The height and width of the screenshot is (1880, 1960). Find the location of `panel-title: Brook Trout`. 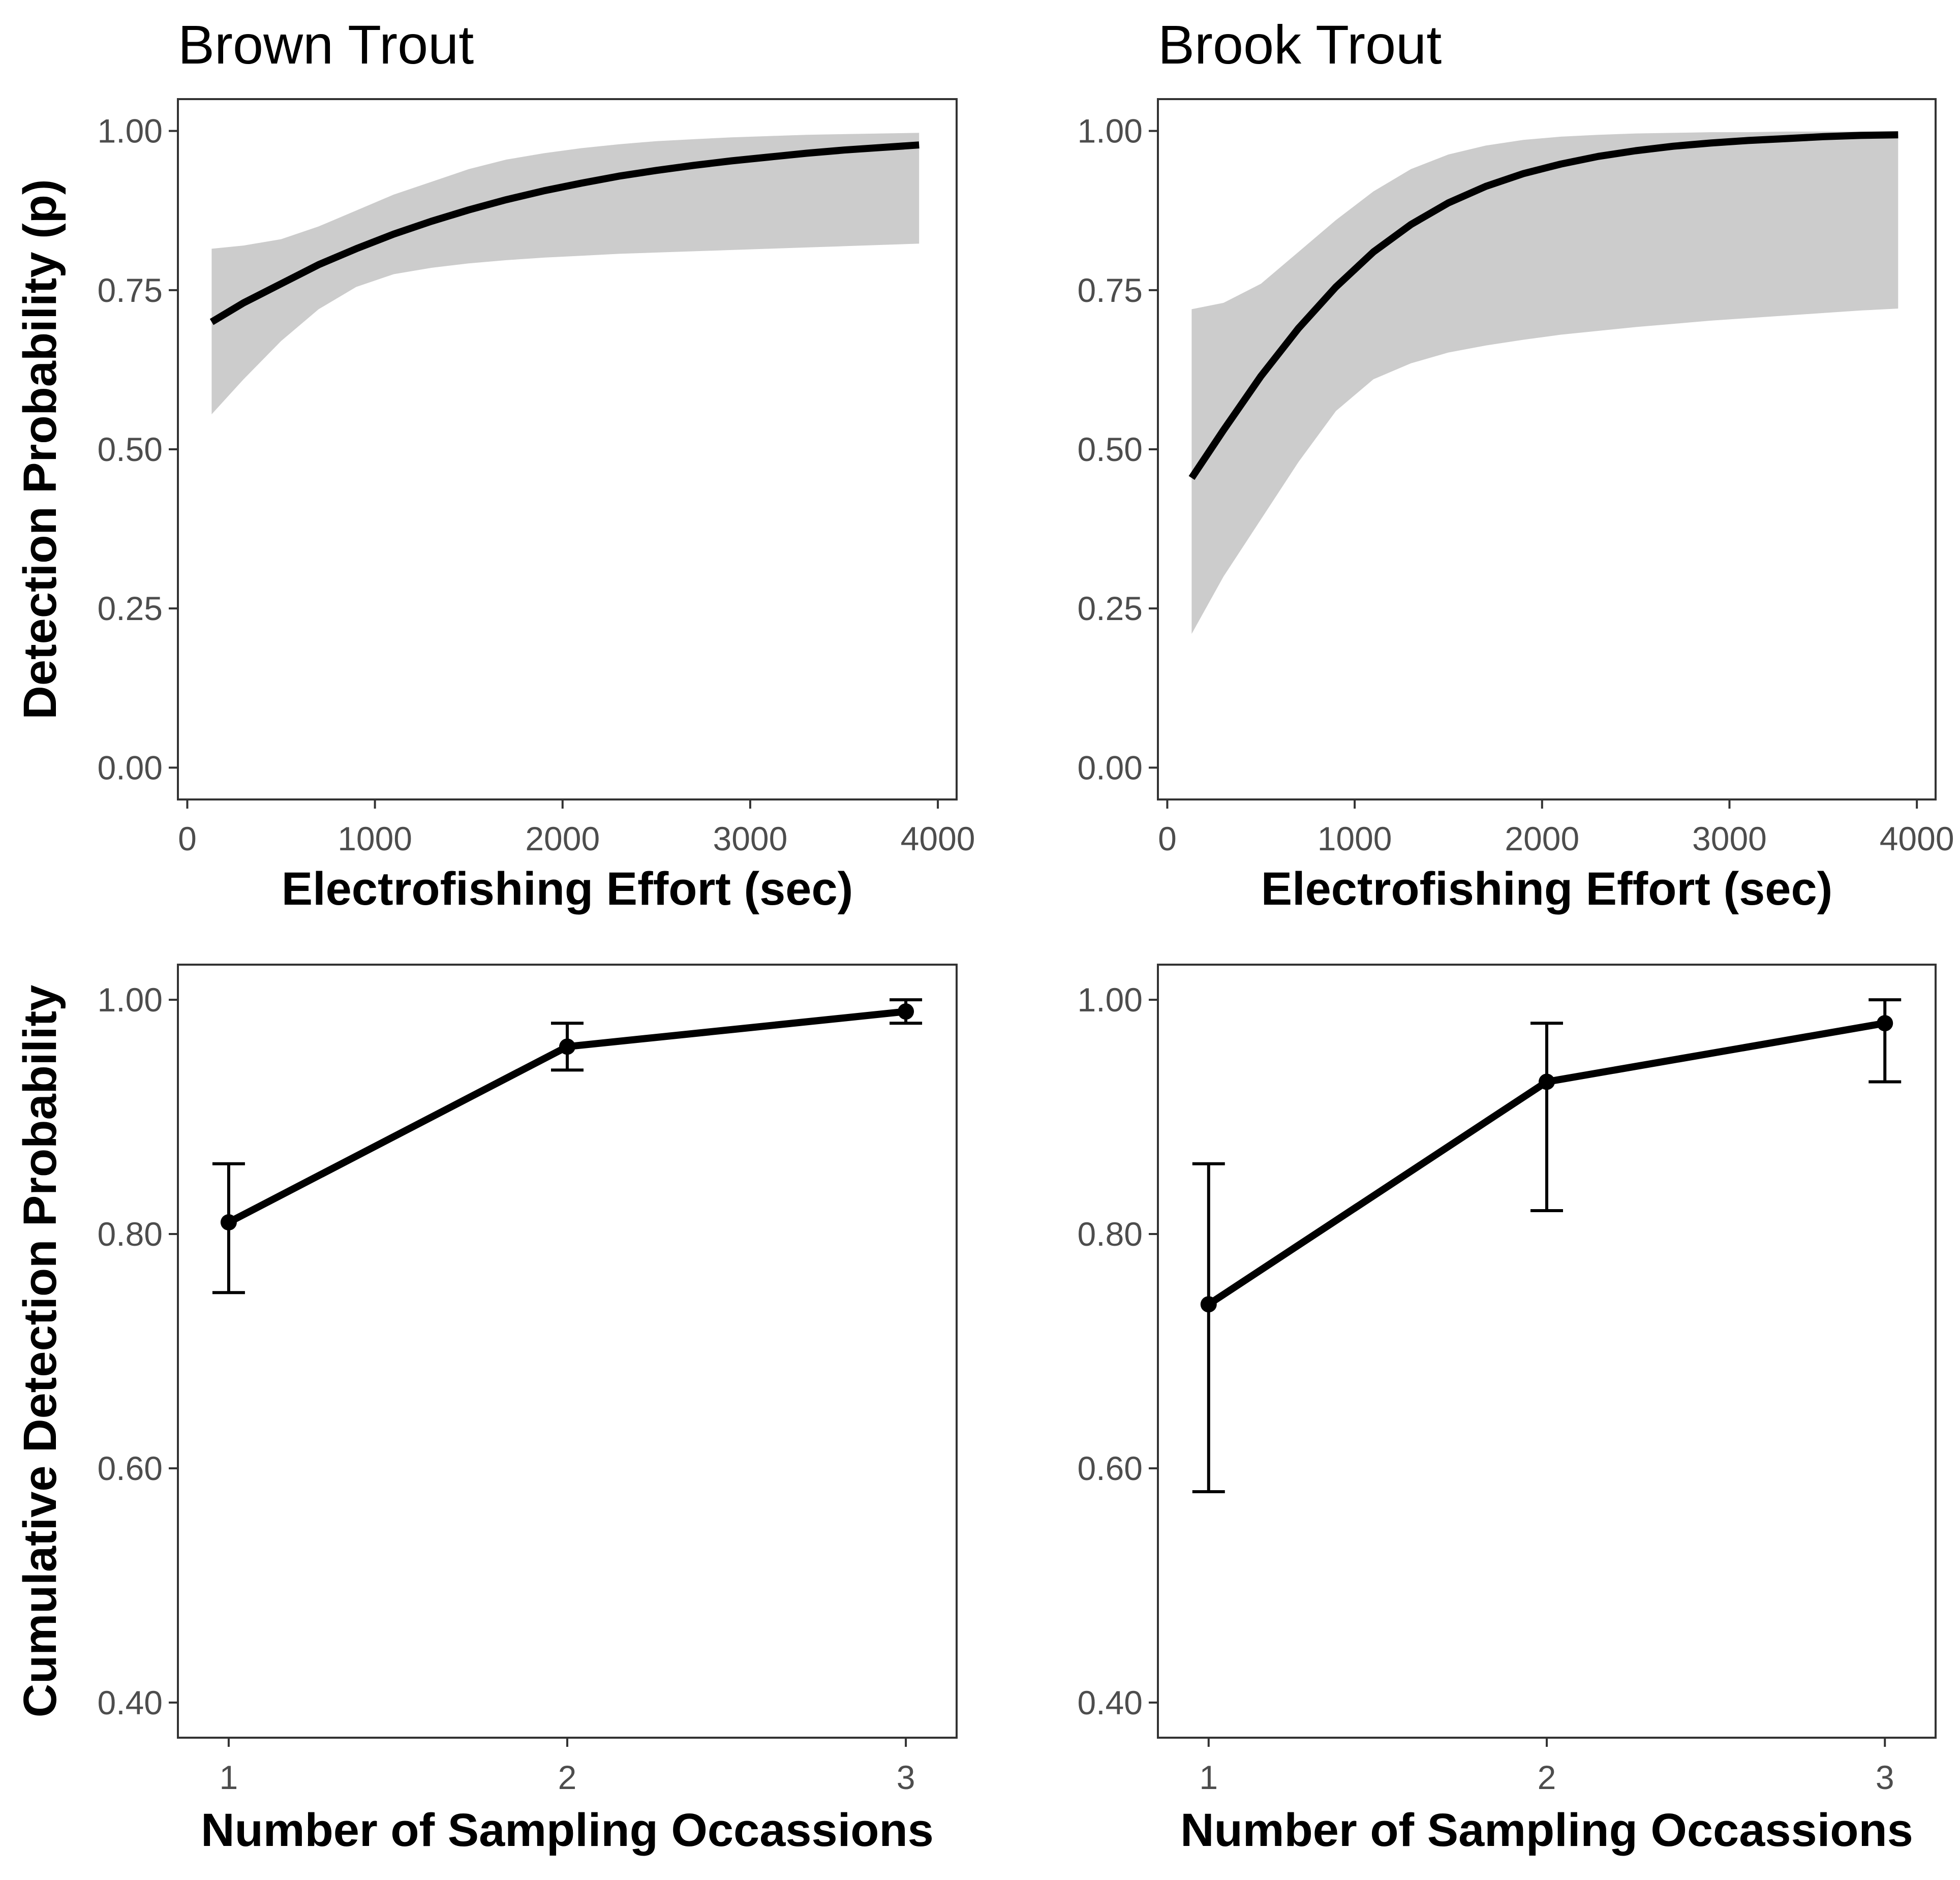

panel-title: Brook Trout is located at coordinates (1300, 45).